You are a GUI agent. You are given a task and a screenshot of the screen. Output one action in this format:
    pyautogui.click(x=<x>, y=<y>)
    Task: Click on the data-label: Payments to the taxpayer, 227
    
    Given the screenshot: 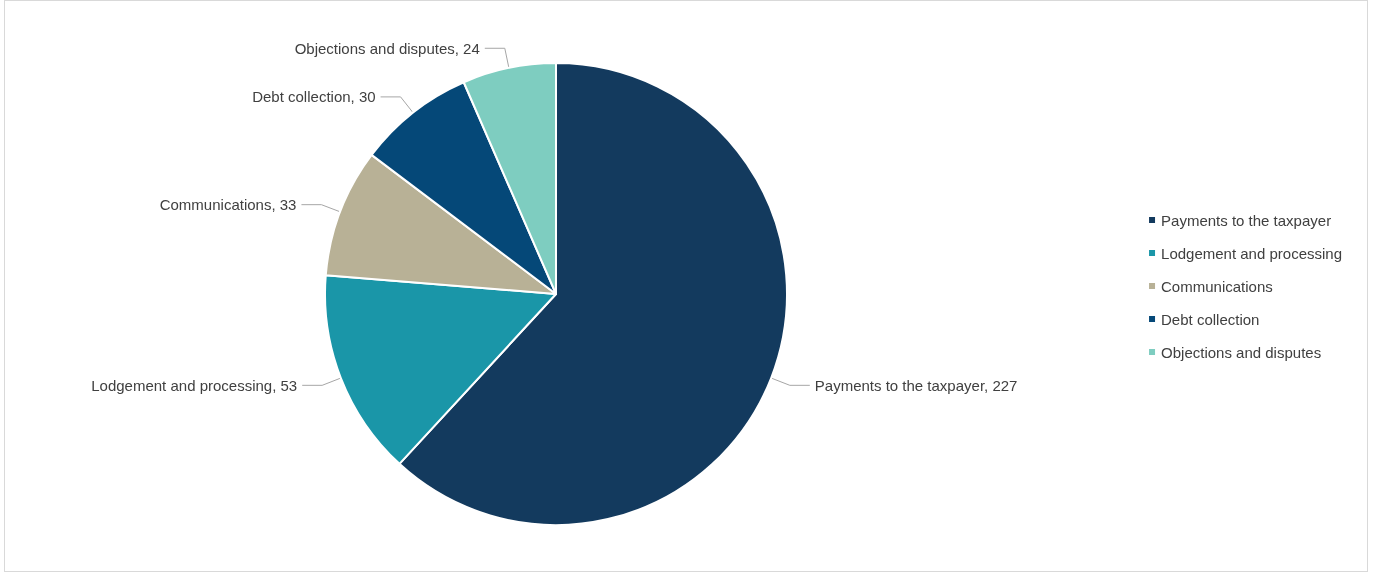 What is the action you would take?
    pyautogui.click(x=916, y=385)
    